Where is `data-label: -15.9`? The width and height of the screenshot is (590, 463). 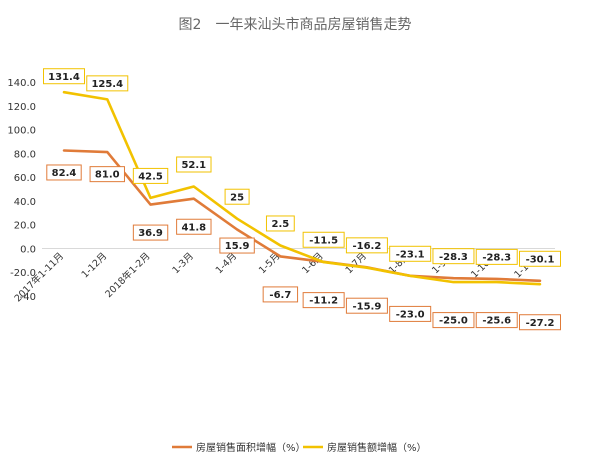 data-label: -15.9 is located at coordinates (366, 306).